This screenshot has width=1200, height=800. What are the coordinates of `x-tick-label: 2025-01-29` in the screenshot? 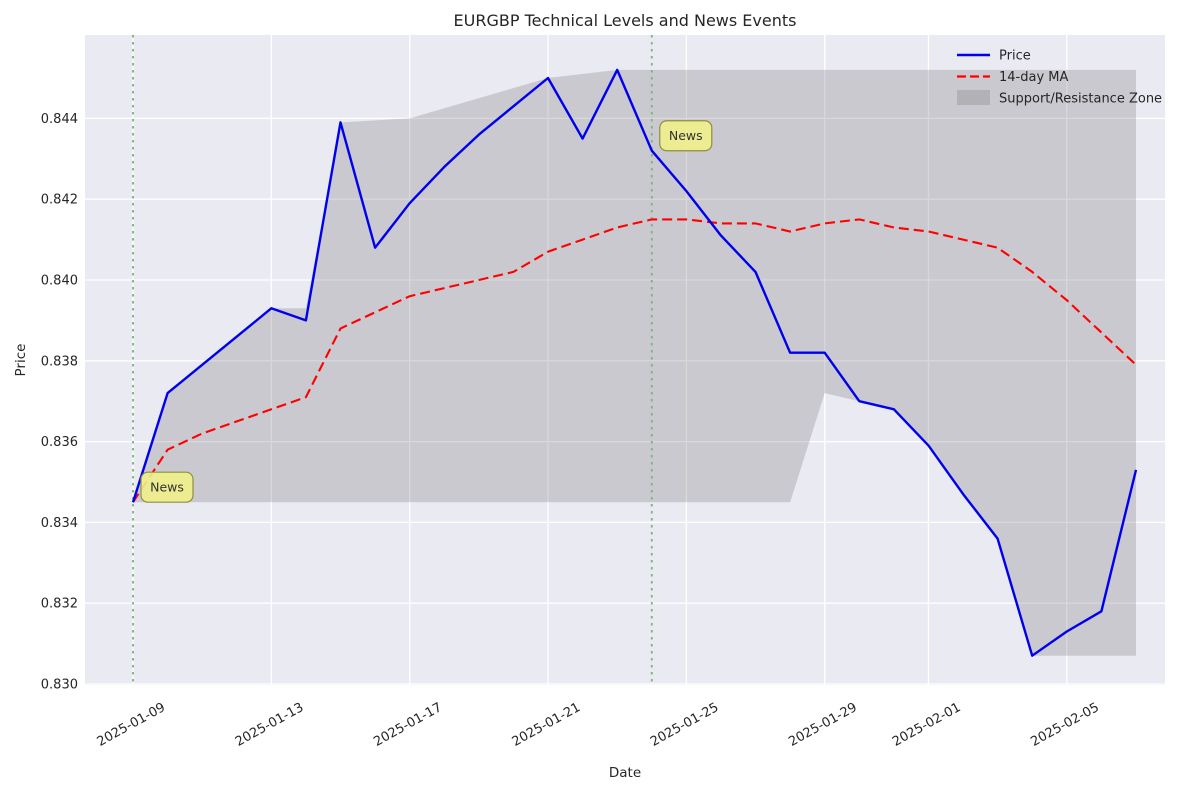 It's located at (822, 725).